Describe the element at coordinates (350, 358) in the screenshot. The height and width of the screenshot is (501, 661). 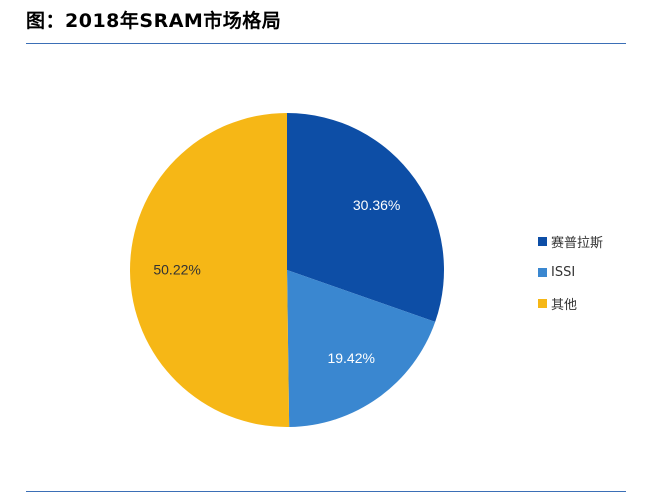
I see `data-label-1: 19.42%` at that location.